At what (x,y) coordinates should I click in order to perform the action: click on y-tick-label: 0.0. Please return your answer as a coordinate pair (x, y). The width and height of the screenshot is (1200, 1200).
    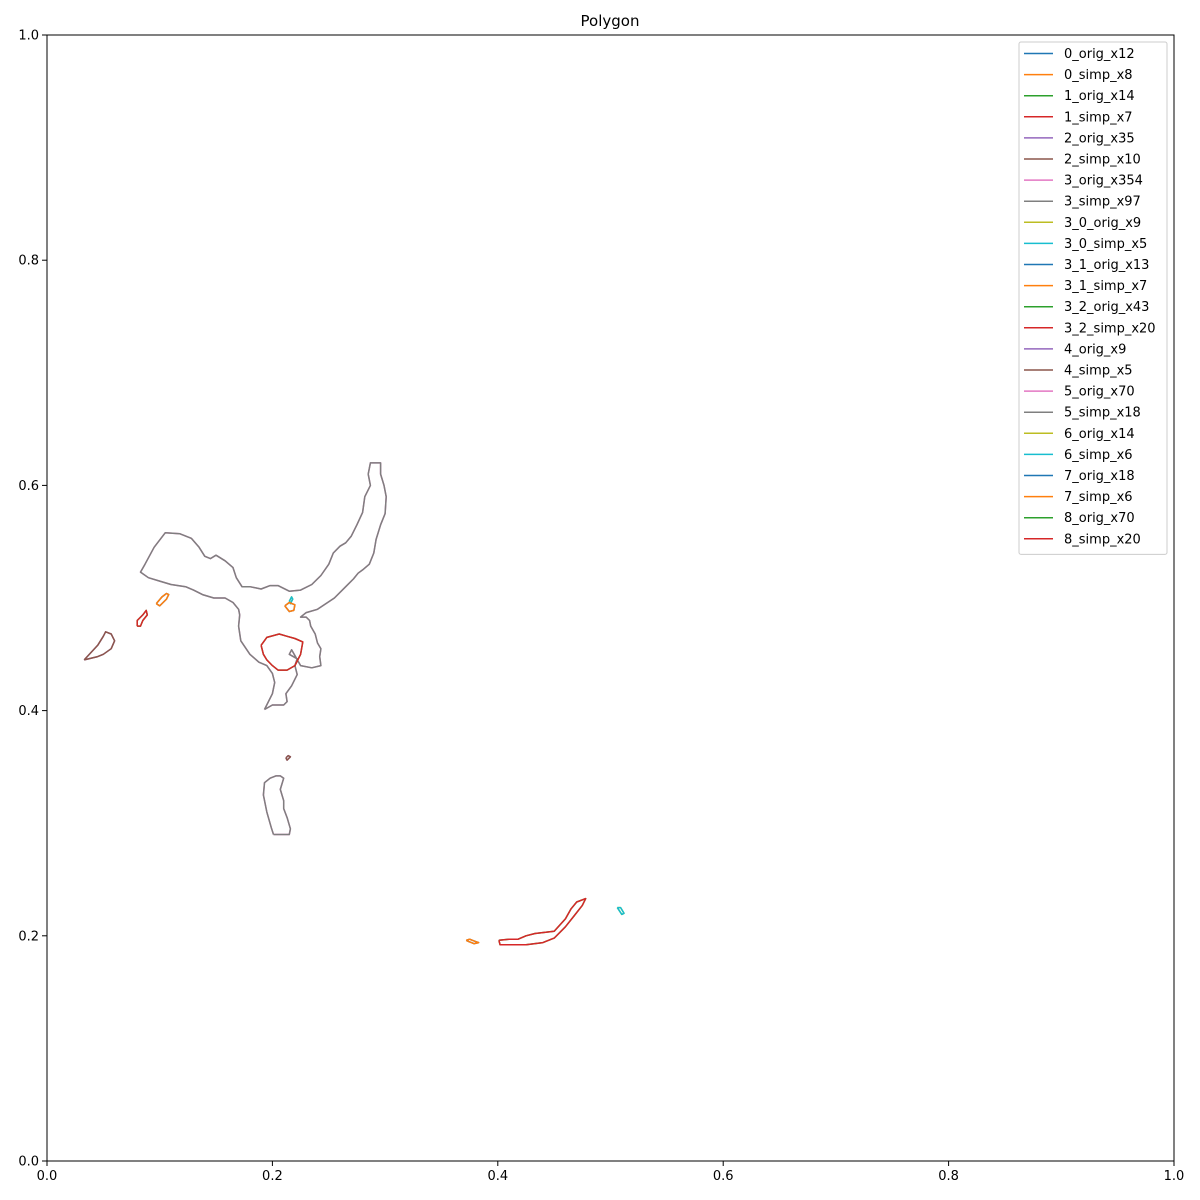
    Looking at the image, I should click on (28, 1162).